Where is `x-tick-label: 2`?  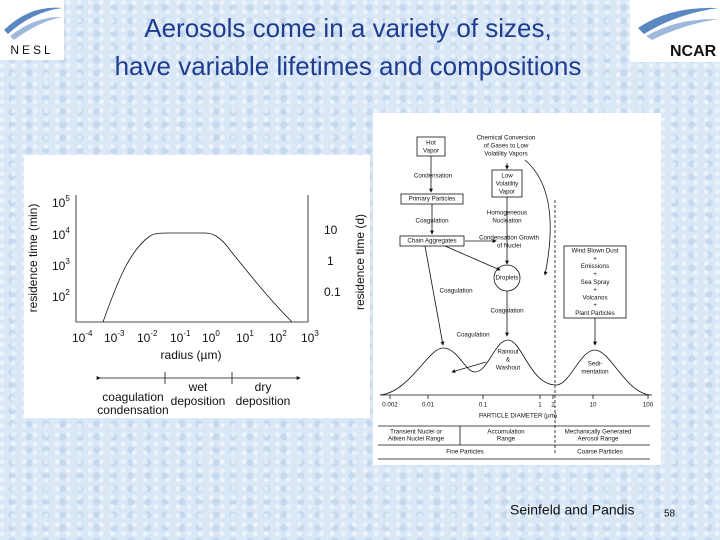
x-tick-label: 2 is located at coordinates (553, 405).